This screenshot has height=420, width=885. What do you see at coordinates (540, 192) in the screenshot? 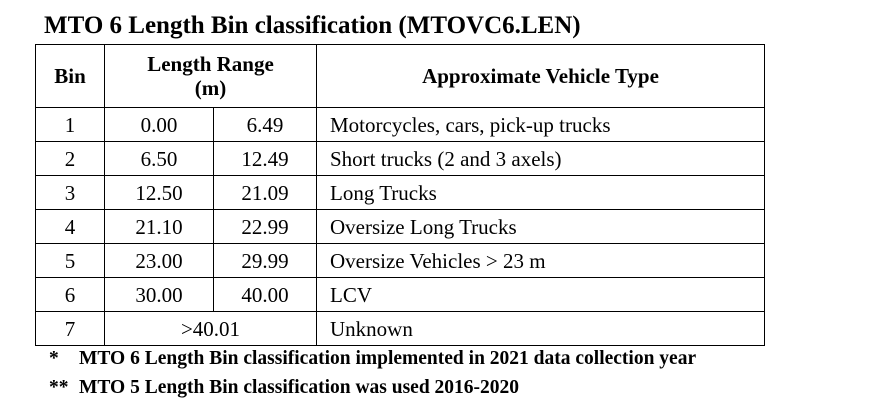
I see `vehicle-type-cell: Long Trucks` at bounding box center [540, 192].